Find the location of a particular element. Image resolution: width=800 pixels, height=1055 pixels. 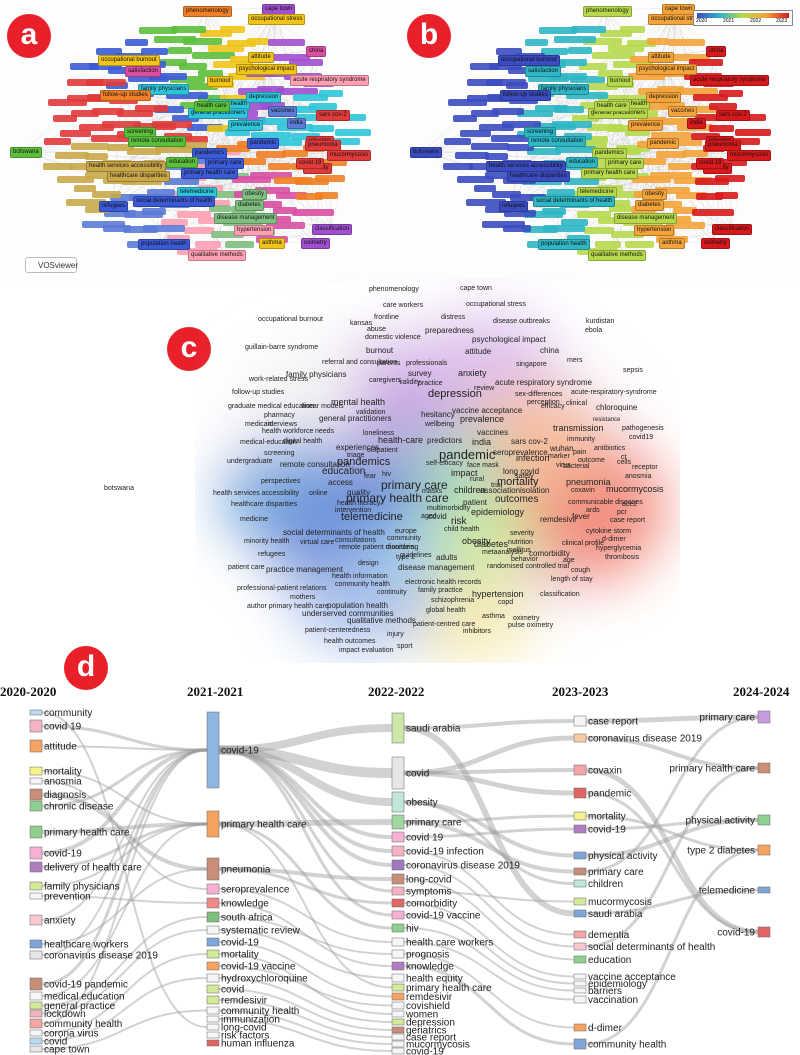

sankey-node-label: covid-19 infection is located at coordinates (445, 852).